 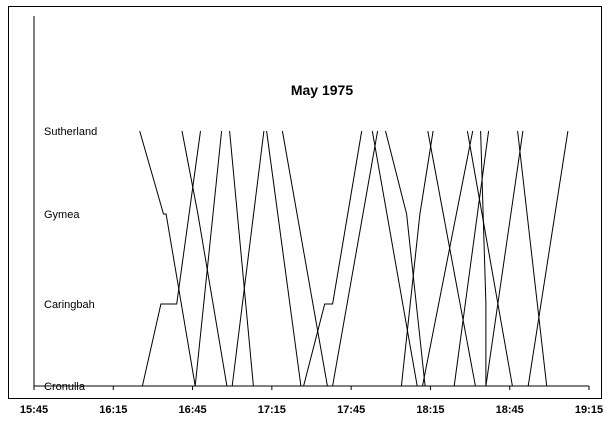 What do you see at coordinates (272, 410) in the screenshot?
I see `x-tick-label: 17:15` at bounding box center [272, 410].